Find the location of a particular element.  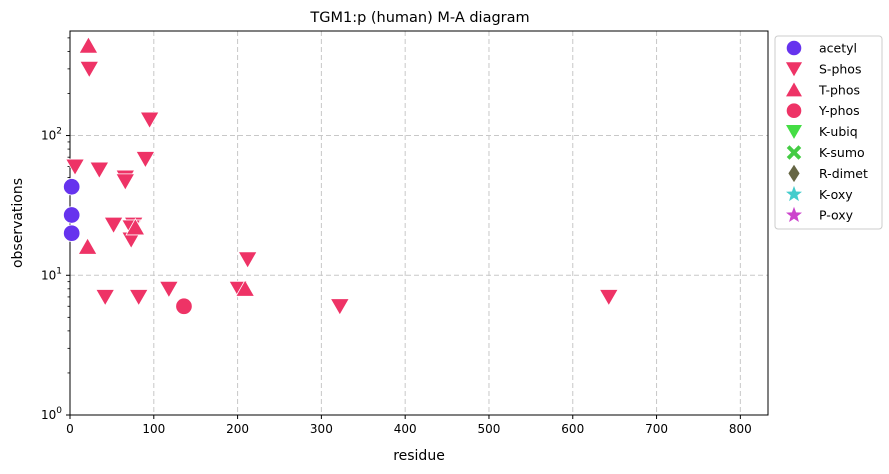

x-axis-label: residue is located at coordinates (419, 456).